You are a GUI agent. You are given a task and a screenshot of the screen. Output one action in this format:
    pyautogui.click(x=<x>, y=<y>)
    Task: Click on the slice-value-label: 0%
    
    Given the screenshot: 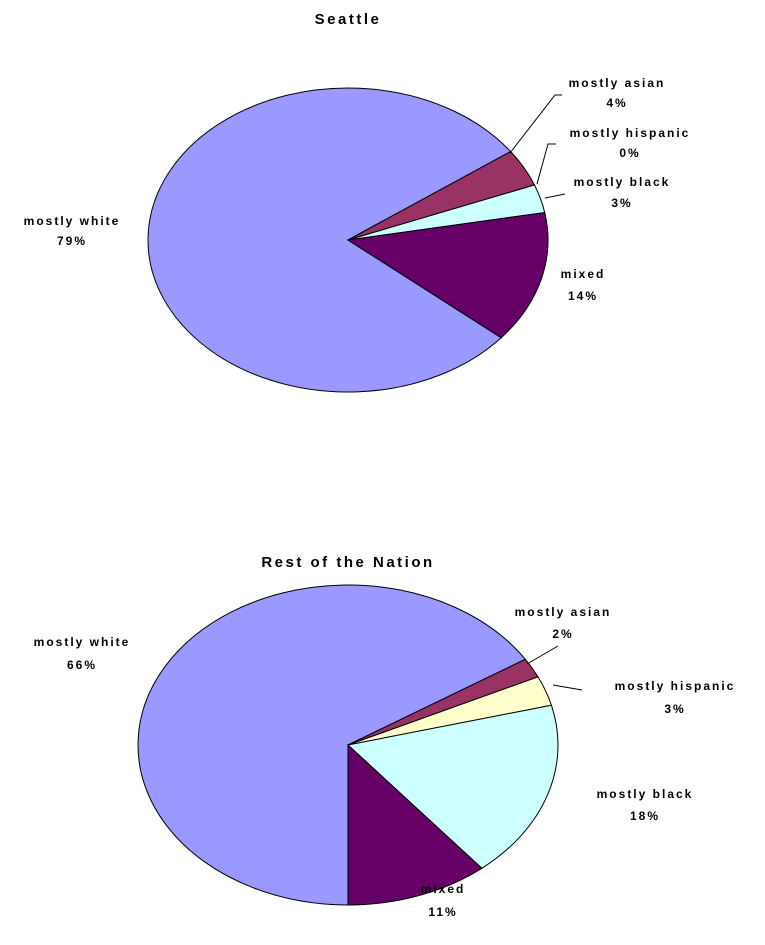 What is the action you would take?
    pyautogui.click(x=629, y=153)
    